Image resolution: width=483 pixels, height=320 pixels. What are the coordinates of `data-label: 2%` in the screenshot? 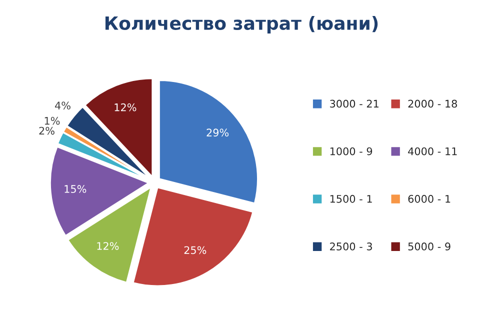 It's located at (46, 130).